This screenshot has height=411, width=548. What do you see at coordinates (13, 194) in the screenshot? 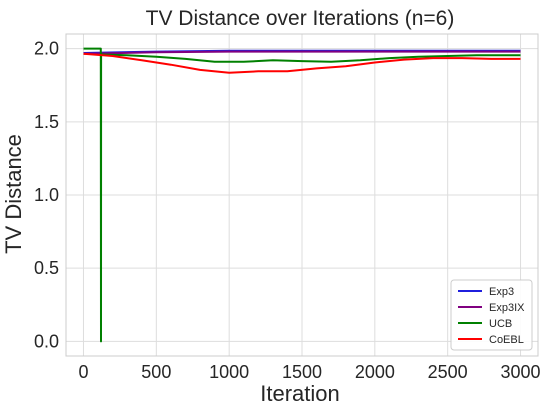
I see `y-axis-label: TV Distance` at bounding box center [13, 194].